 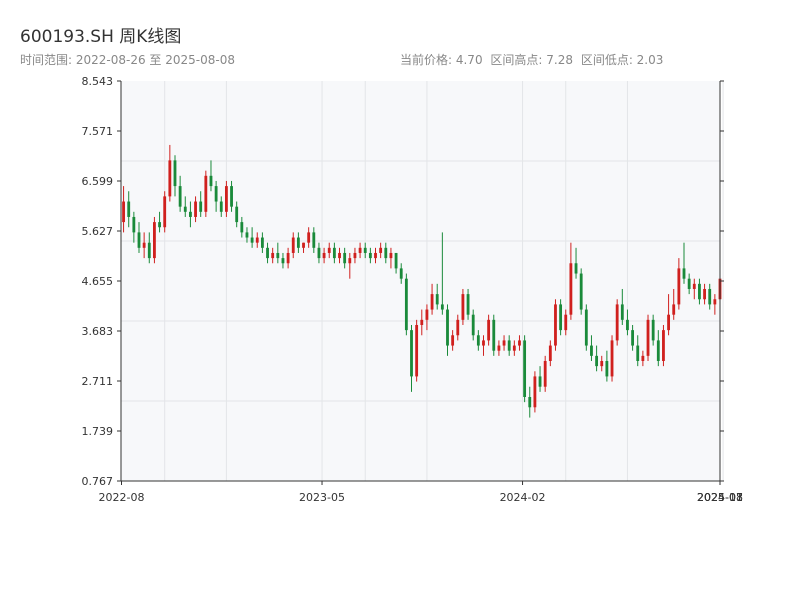 I want to click on y-tick-label: 3.683, so click(x=98, y=331).